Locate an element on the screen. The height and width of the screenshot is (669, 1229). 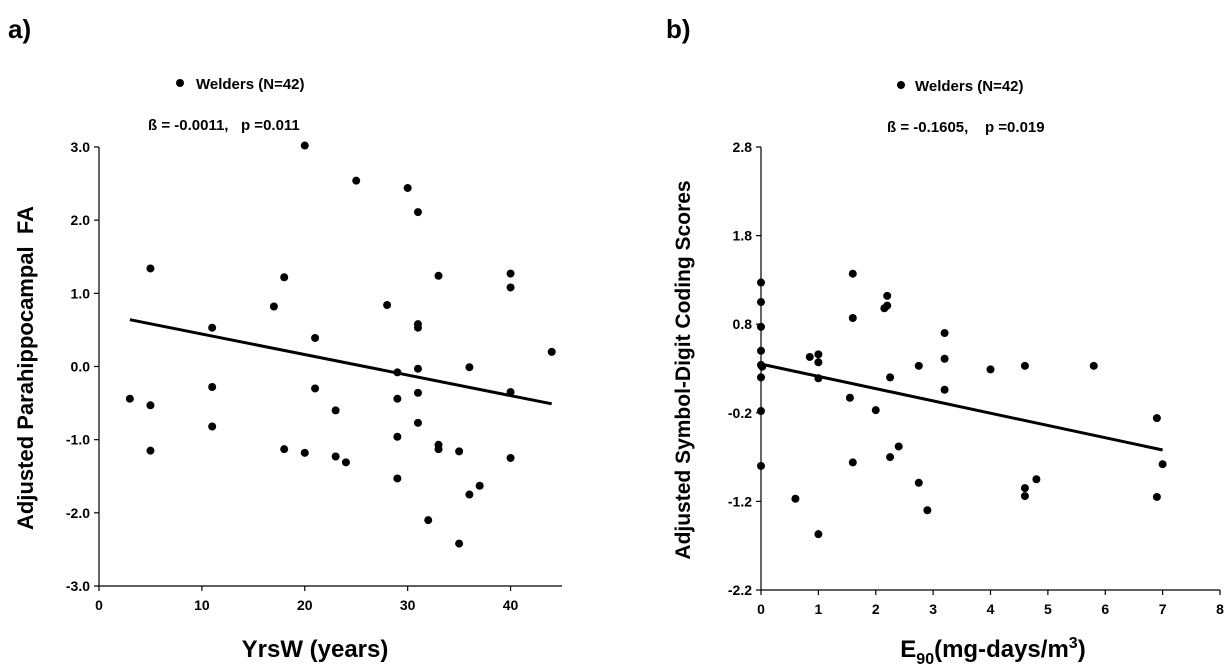
regression-line-a is located at coordinates (341, 362).